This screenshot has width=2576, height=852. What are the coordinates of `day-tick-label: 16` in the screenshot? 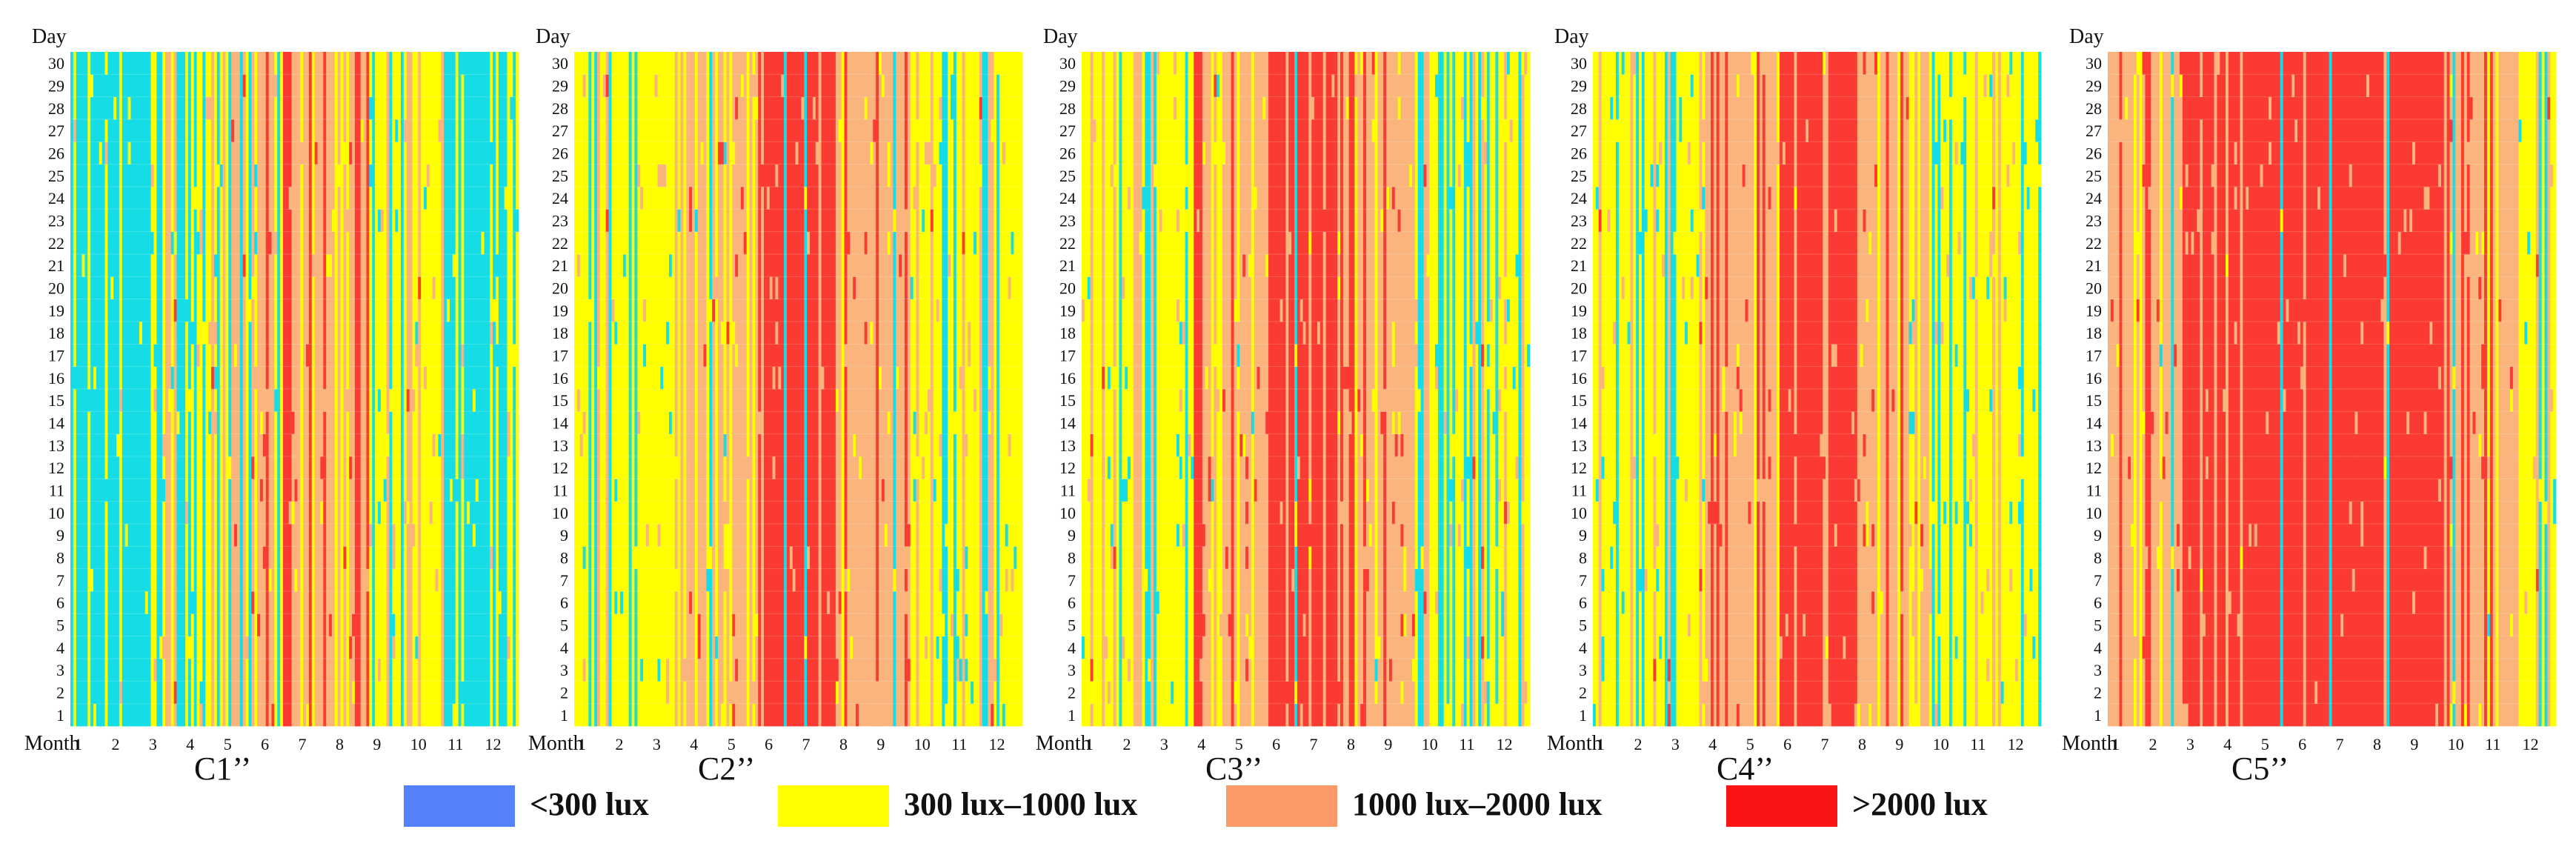 It's located at (1067, 378).